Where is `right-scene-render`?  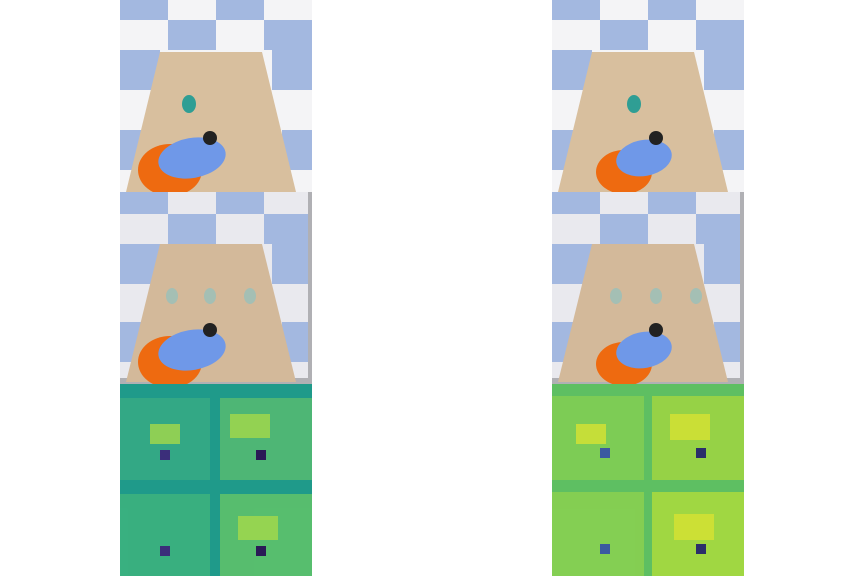
right-scene-render is located at coordinates (648, 96).